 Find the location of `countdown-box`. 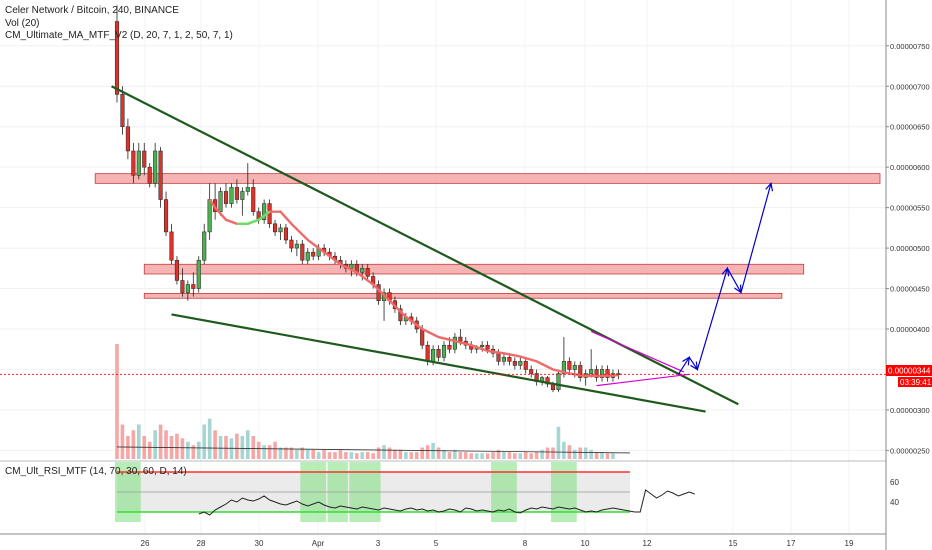

countdown-box is located at coordinates (915, 382).